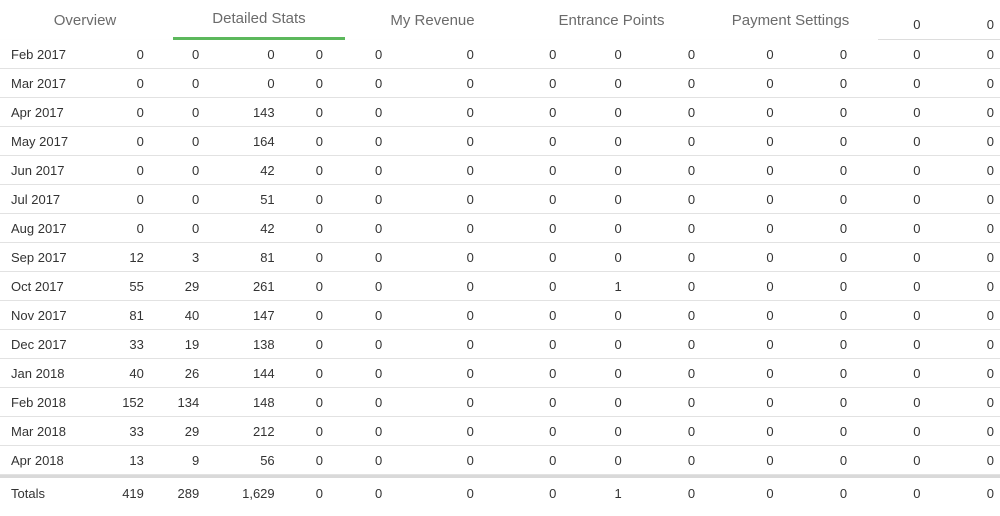 This screenshot has height=516, width=1000. I want to click on table-row: Oct 2017 55 29 261 0 0 0 0 1 0 0 0 0 0, so click(500, 286).